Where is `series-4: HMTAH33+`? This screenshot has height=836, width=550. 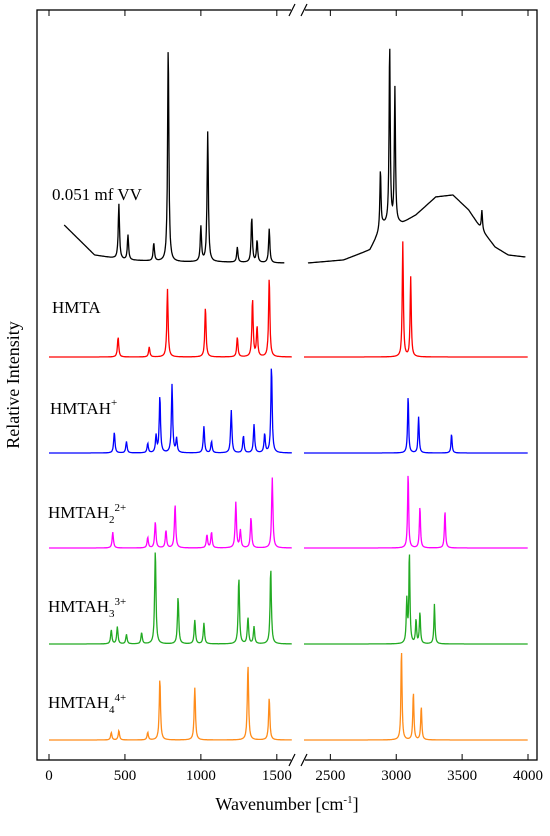 series-4: HMTAH33+ is located at coordinates (288, 598).